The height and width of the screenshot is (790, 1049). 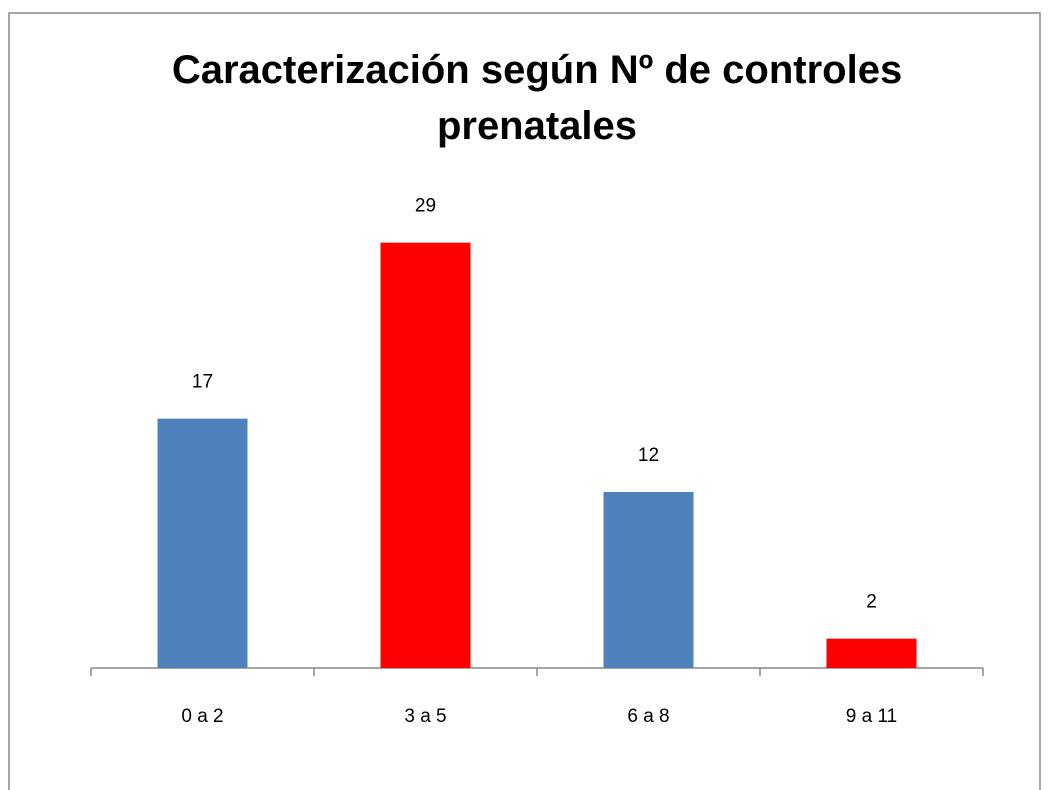 What do you see at coordinates (425, 716) in the screenshot?
I see `x-tick-label: 3 a 5` at bounding box center [425, 716].